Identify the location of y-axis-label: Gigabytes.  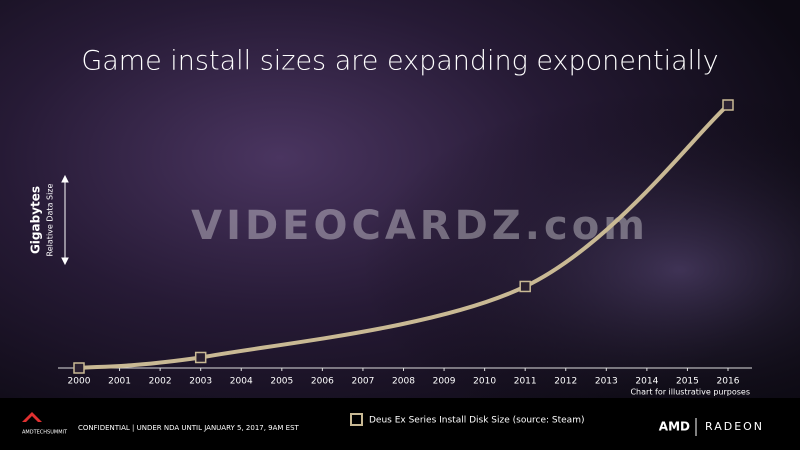
(36, 220).